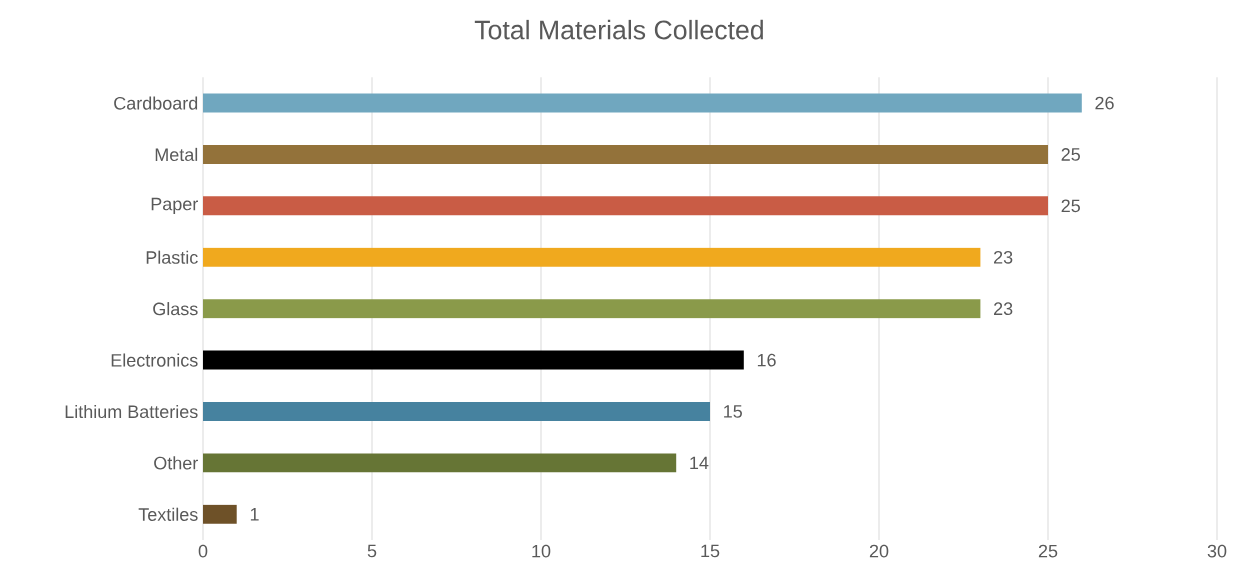  I want to click on data-label: 26, so click(1104, 103).